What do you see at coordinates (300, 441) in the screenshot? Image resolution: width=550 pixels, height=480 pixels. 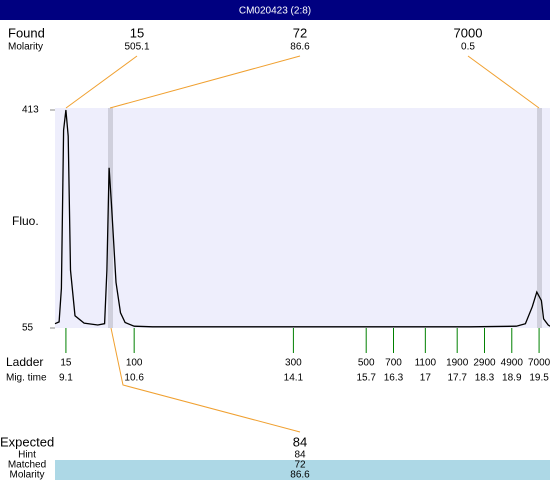 I see `expected-size: 84` at bounding box center [300, 441].